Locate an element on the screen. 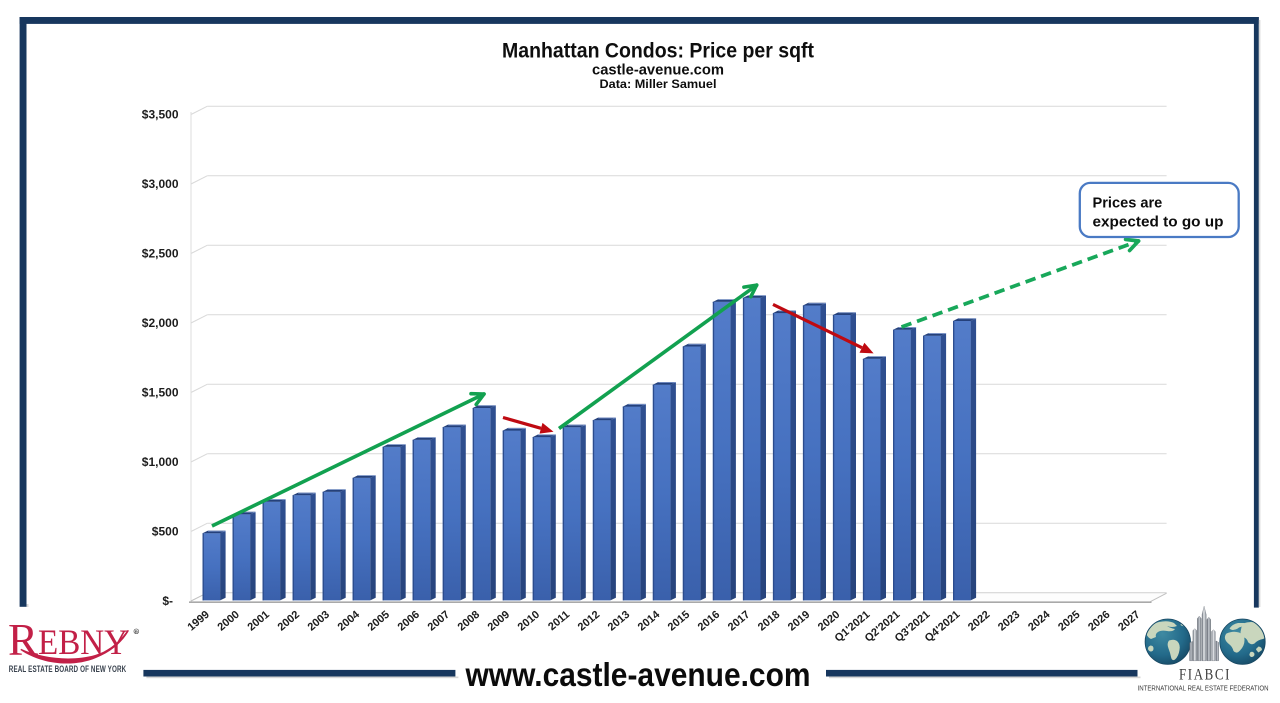 This screenshot has height=703, width=1280. svg-text: EBNY is located at coordinates (83, 642).